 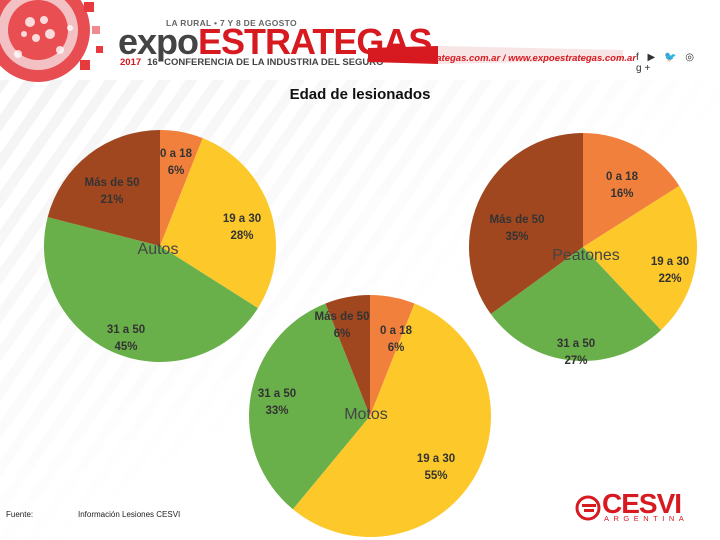 What do you see at coordinates (231, 23) in the screenshot?
I see `event-date-line: LA RURAL • 7 Y 8 DE AGOSTO` at bounding box center [231, 23].